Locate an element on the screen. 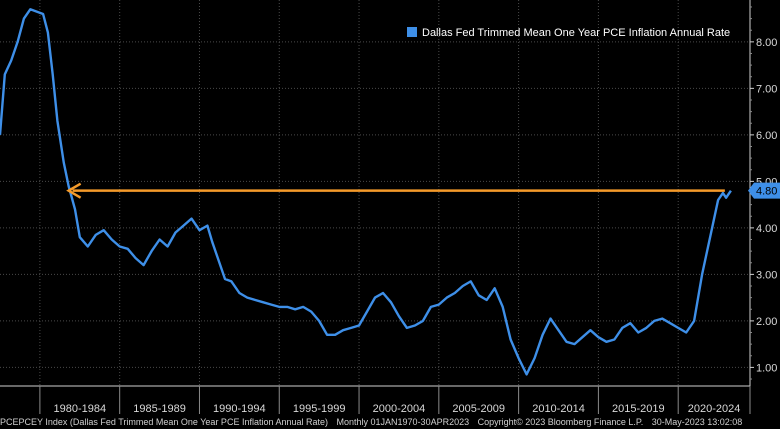  annotation-arrow-head is located at coordinates (74, 190).